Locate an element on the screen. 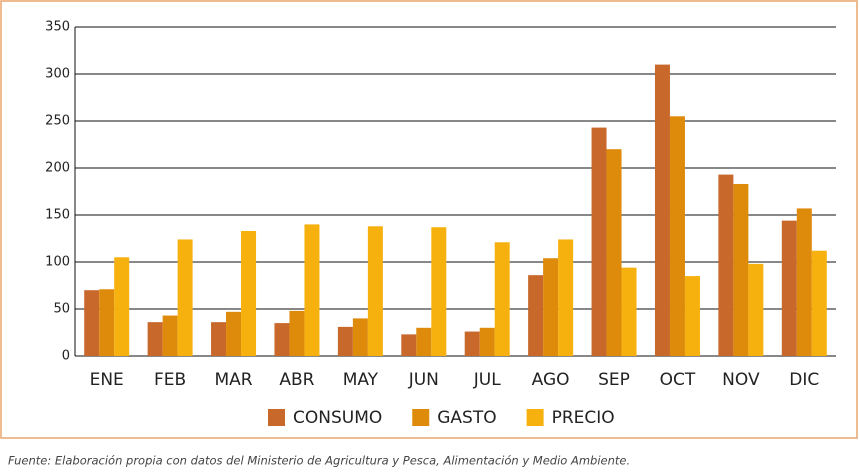 This screenshot has width=859, height=476. y-tick-label: 0 is located at coordinates (66, 356).